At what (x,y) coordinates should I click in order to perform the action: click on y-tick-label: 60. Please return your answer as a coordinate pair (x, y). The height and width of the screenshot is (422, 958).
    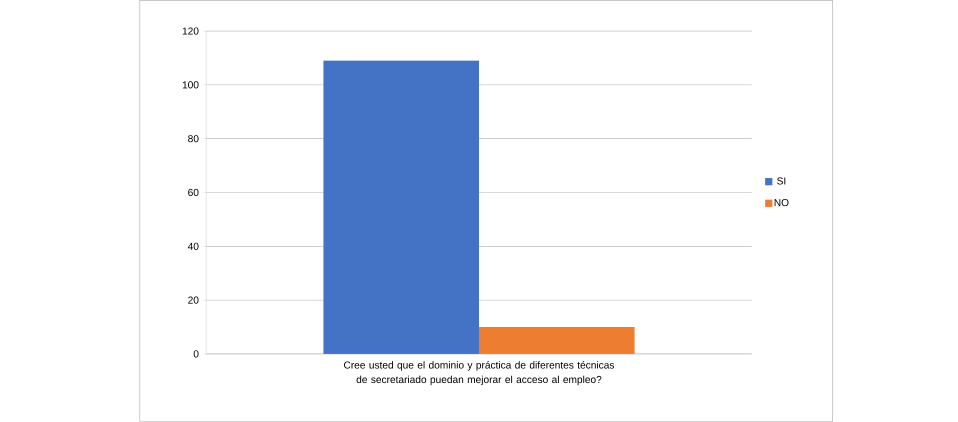
    Looking at the image, I should click on (193, 192).